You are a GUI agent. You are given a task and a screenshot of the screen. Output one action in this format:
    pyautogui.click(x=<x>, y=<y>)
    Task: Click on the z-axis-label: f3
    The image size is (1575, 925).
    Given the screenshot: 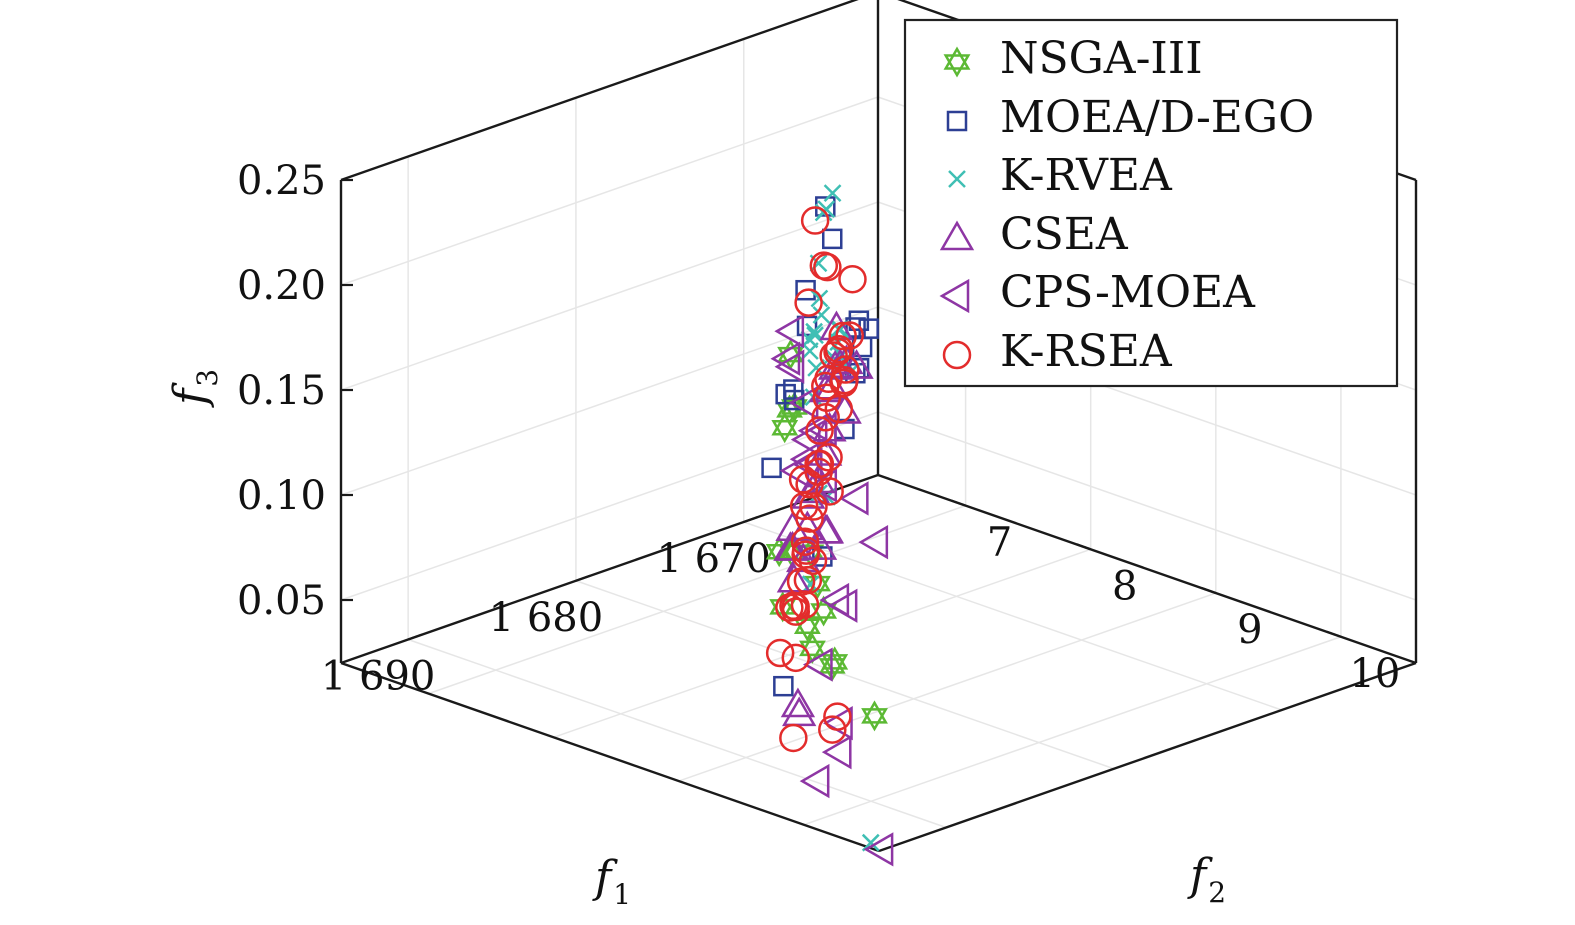 What is the action you would take?
    pyautogui.click(x=194, y=388)
    